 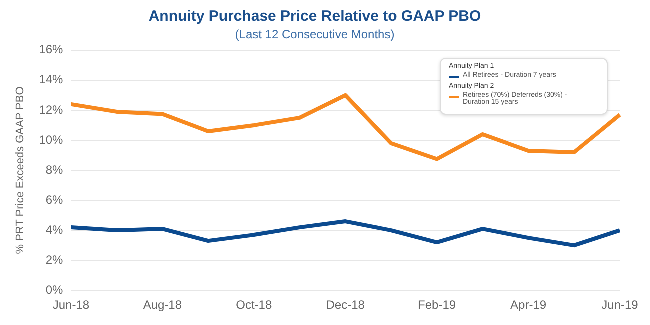 What do you see at coordinates (55, 289) in the screenshot?
I see `y-tick-label: 0%` at bounding box center [55, 289].